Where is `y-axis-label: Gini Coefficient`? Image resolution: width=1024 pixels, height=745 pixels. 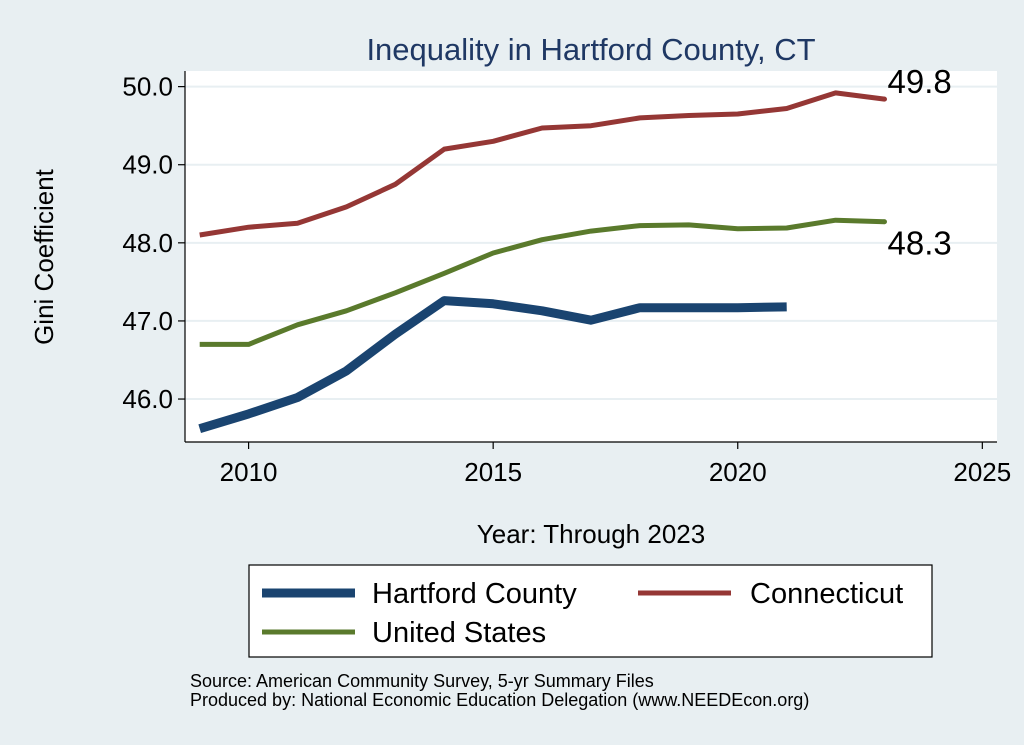
y-axis-label: Gini Coefficient is located at coordinates (44, 256).